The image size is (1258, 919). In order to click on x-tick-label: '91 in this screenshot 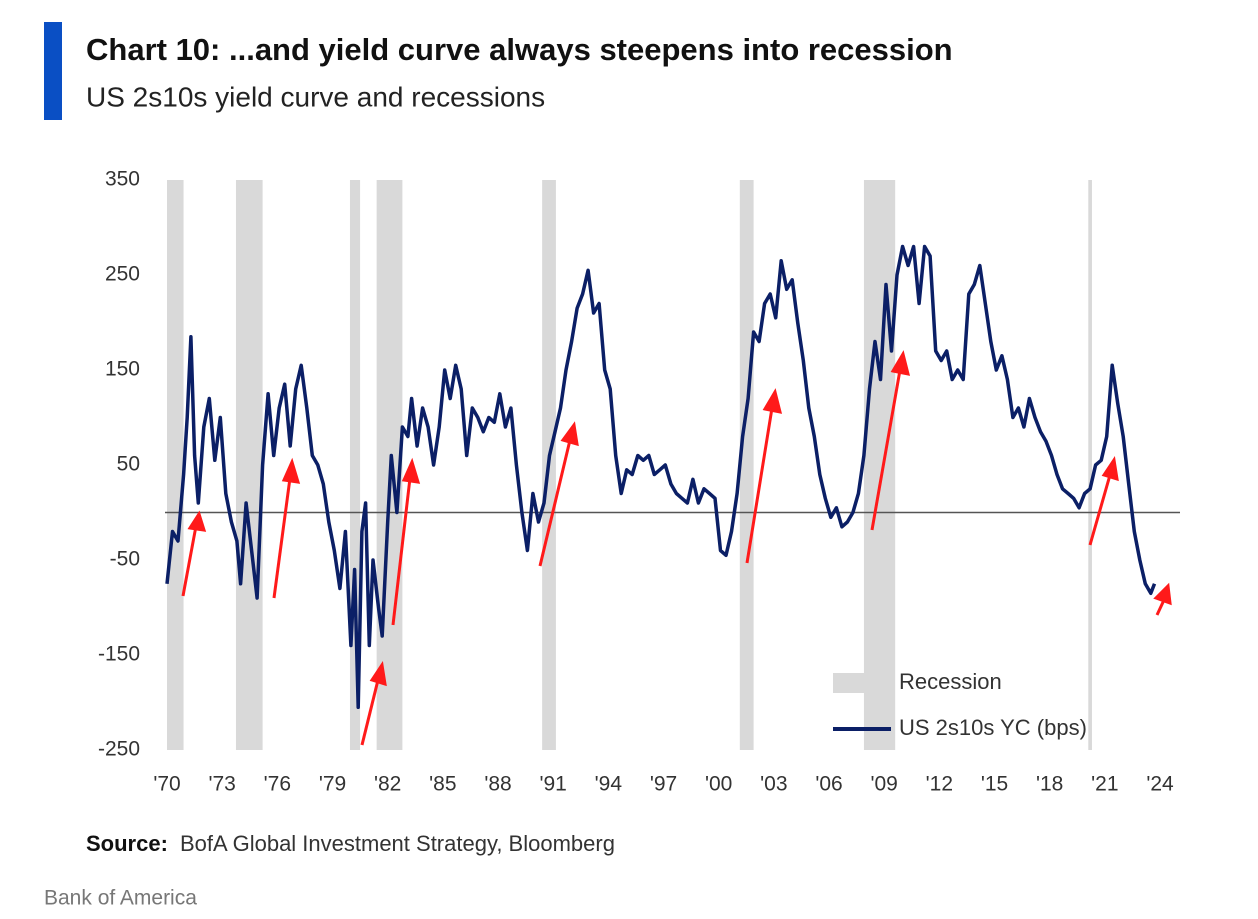, I will do `click(552, 784)`.